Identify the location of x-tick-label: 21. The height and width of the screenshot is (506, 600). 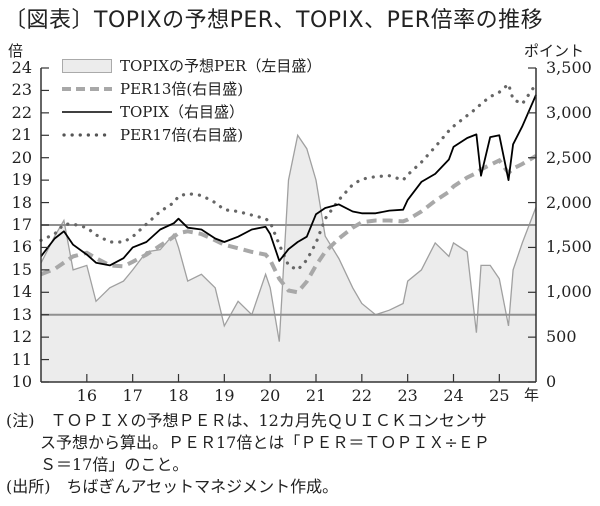
(316, 395).